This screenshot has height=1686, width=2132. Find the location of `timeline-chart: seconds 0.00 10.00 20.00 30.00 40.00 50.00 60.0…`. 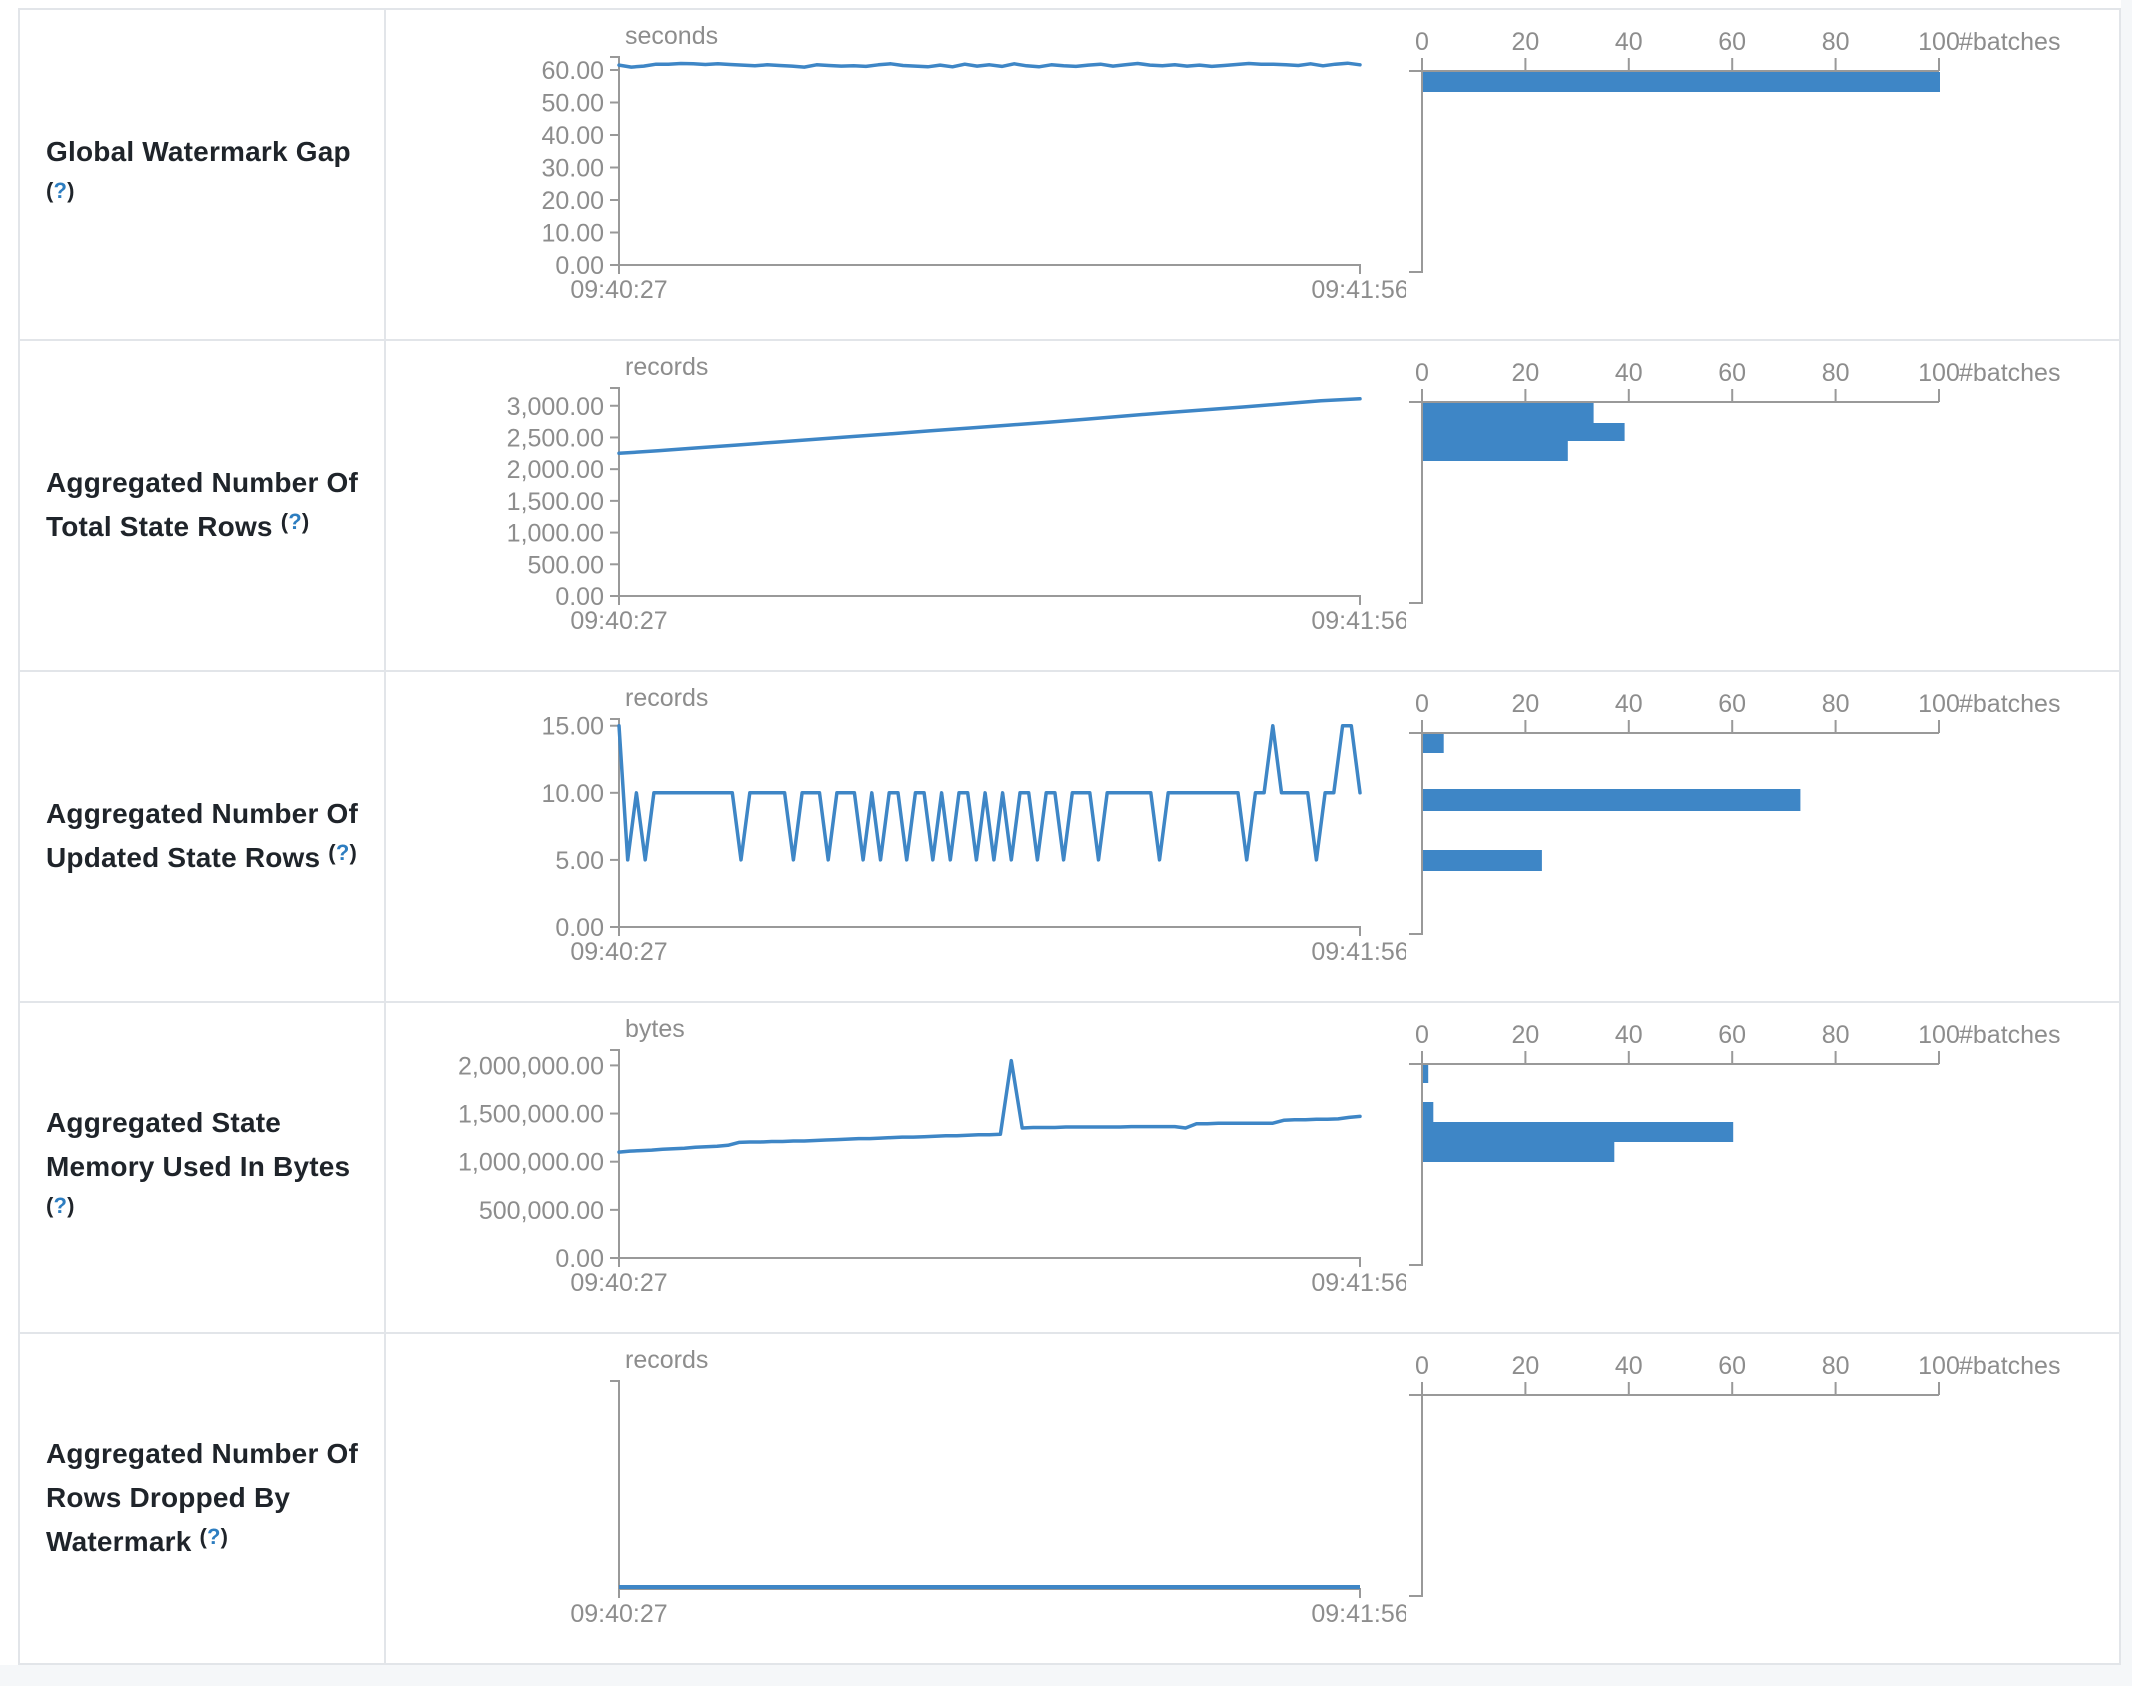

timeline-chart: seconds 0.00 10.00 20.00 30.00 40.00 50.00 60.0… is located at coordinates (897, 174).